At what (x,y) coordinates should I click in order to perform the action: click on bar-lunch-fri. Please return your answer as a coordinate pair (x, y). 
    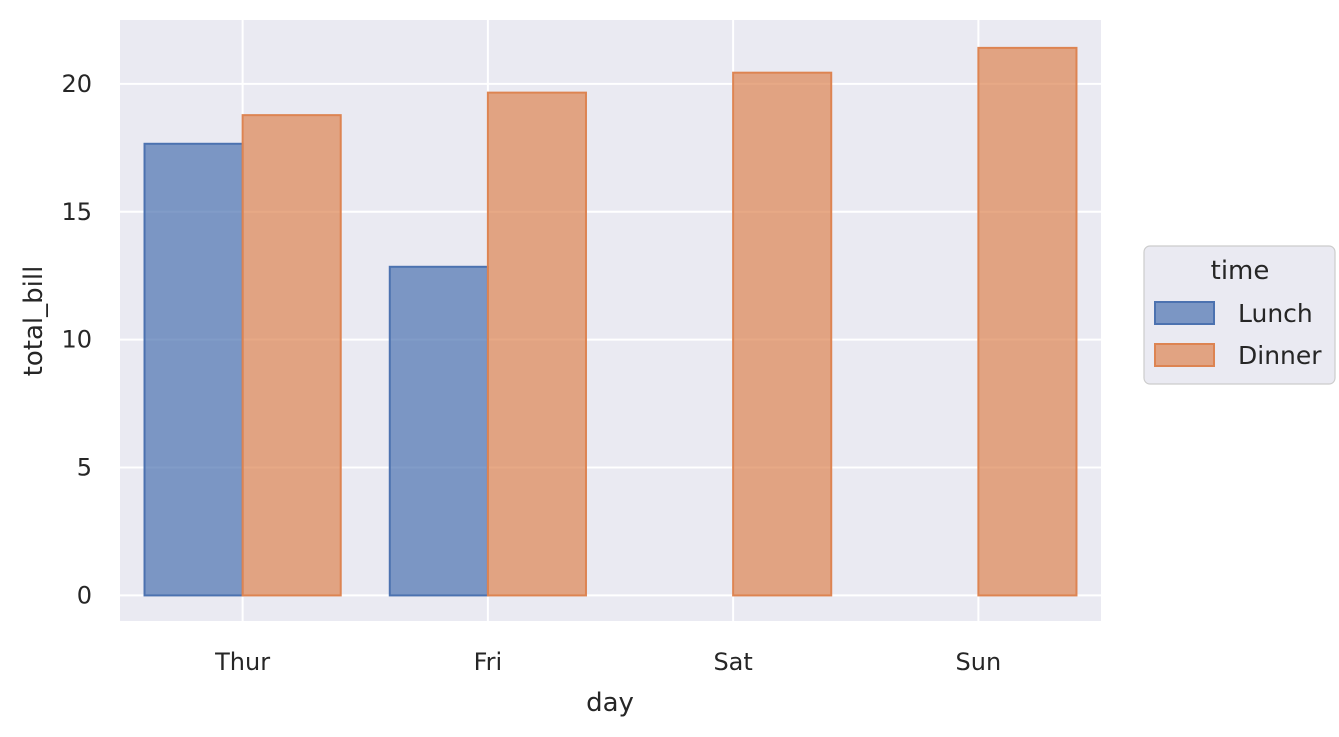
    Looking at the image, I should click on (438, 431).